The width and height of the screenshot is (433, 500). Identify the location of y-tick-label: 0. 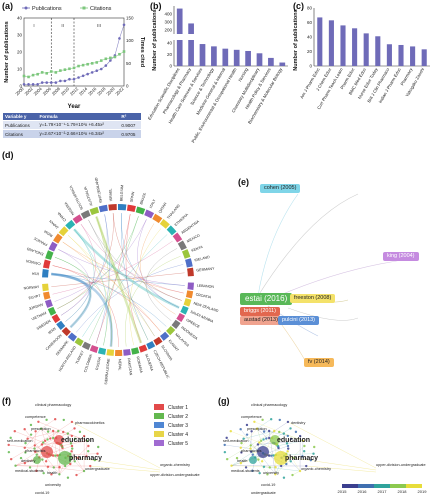
(310, 66).